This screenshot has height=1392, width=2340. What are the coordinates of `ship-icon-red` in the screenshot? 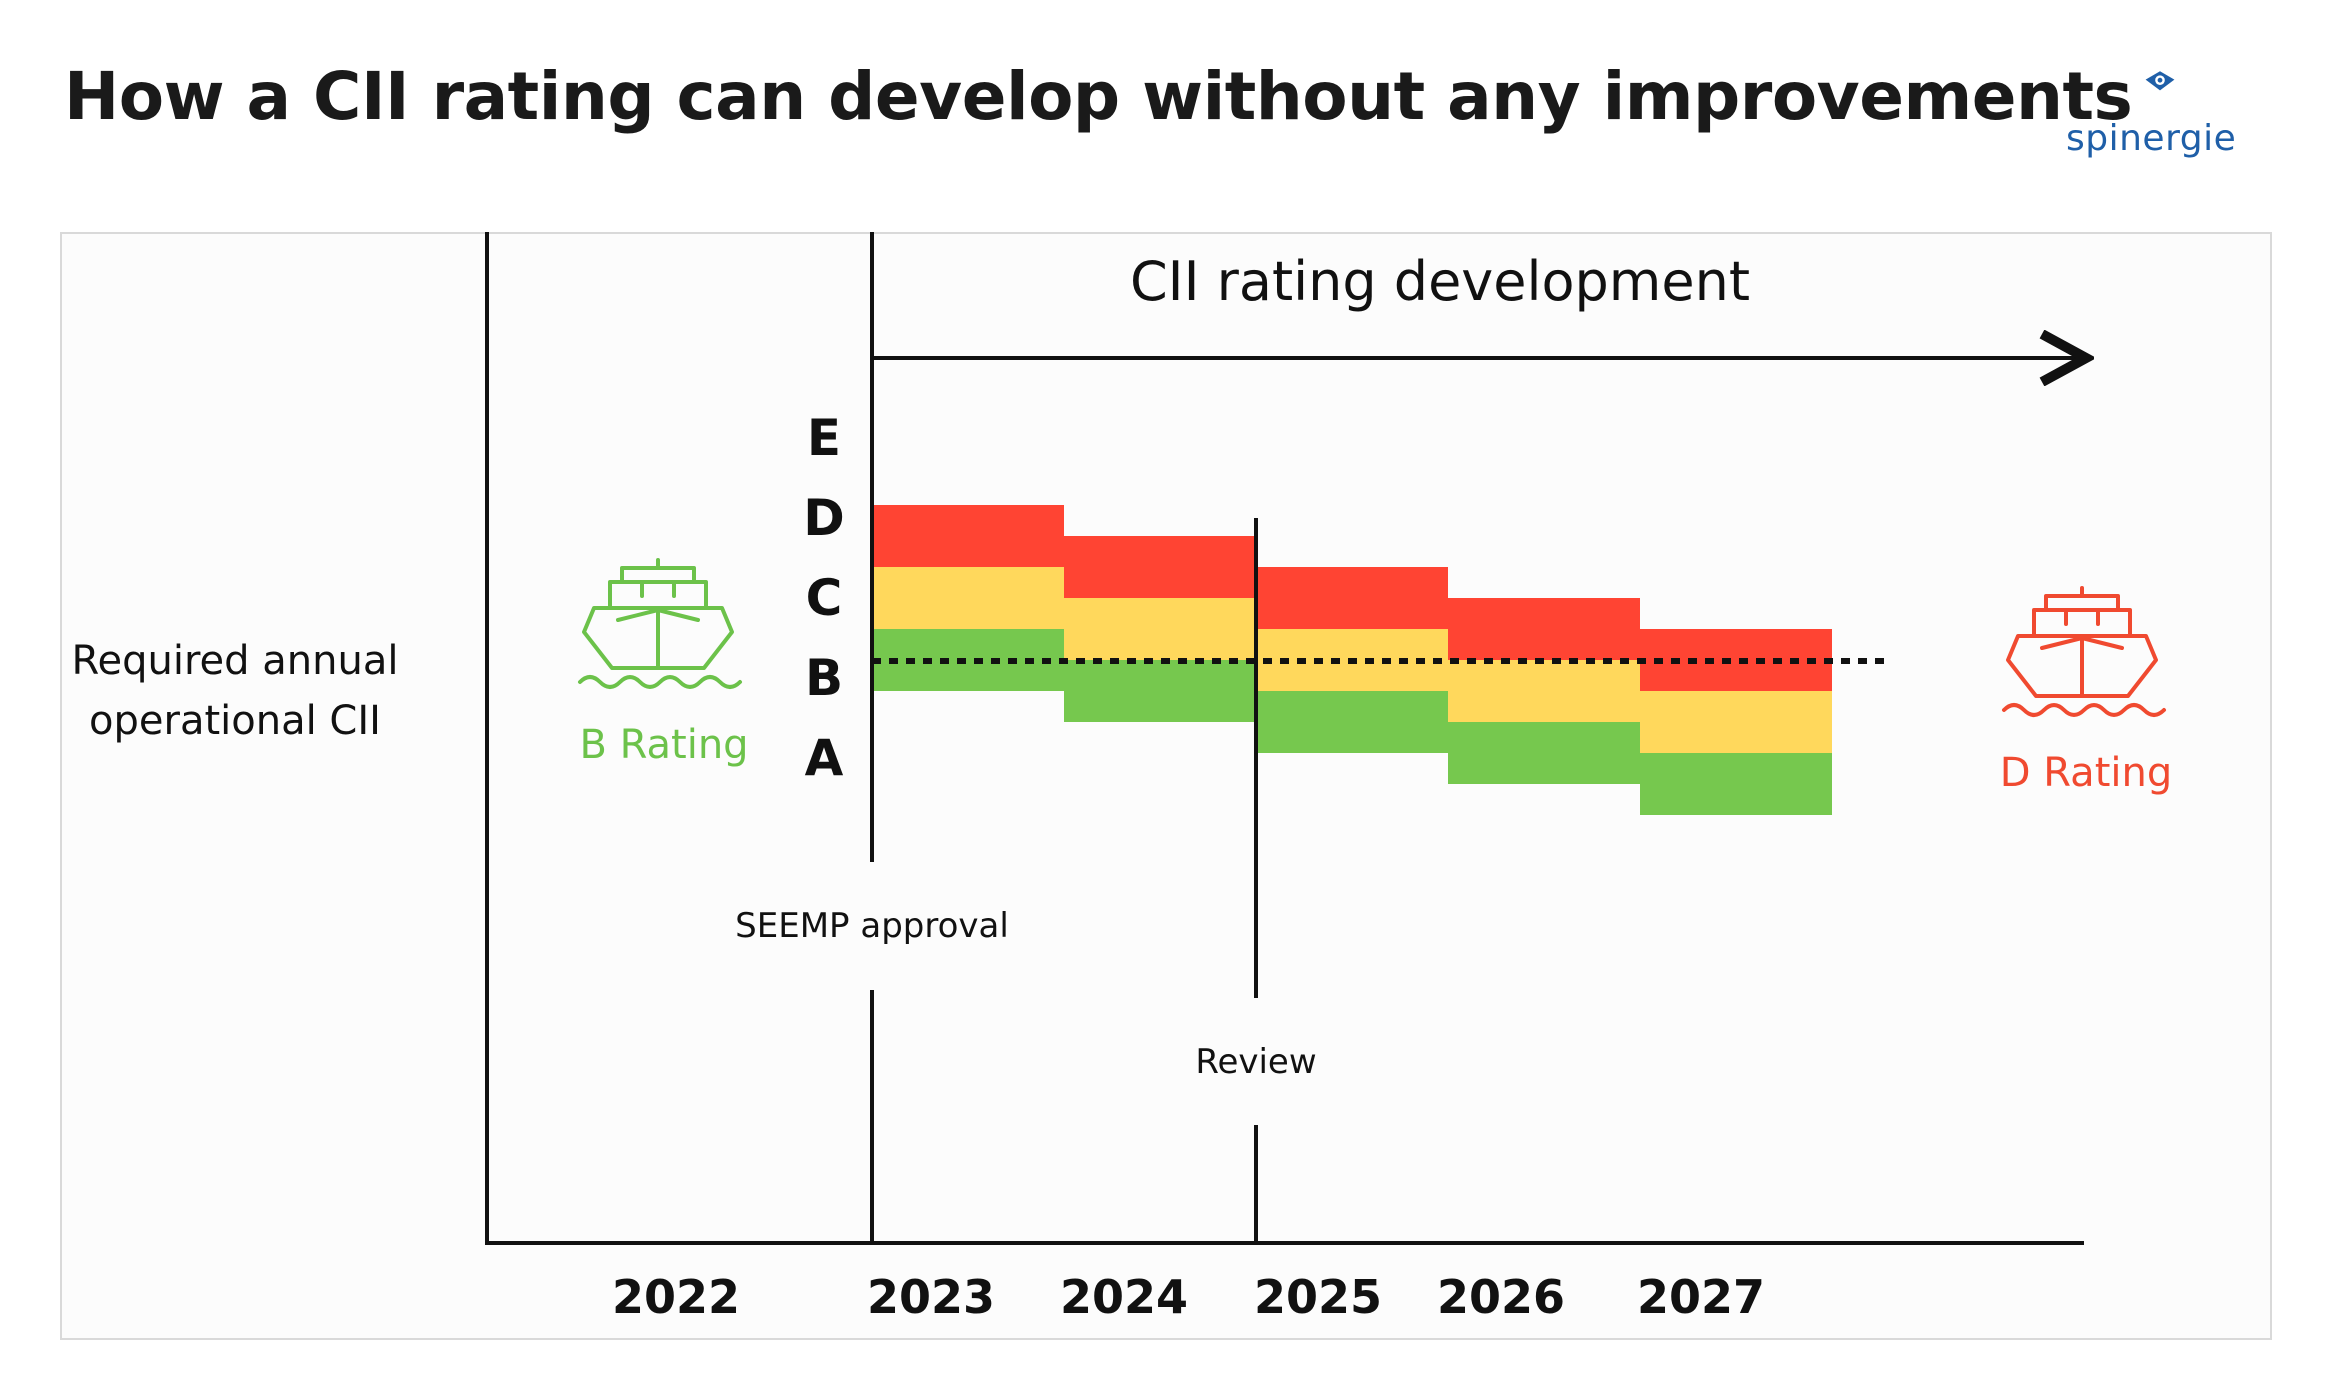 It's located at (2084, 651).